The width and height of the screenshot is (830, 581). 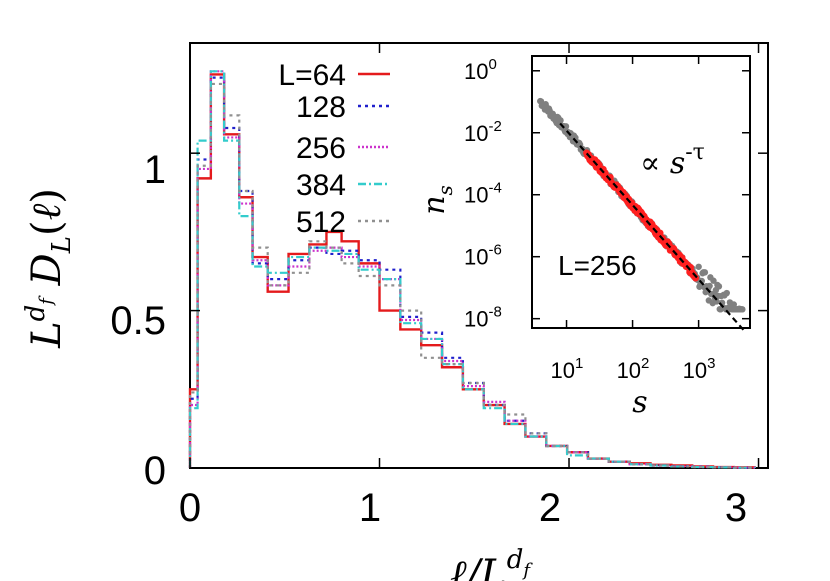 What do you see at coordinates (155, 471) in the screenshot?
I see `main-y-tick: 0` at bounding box center [155, 471].